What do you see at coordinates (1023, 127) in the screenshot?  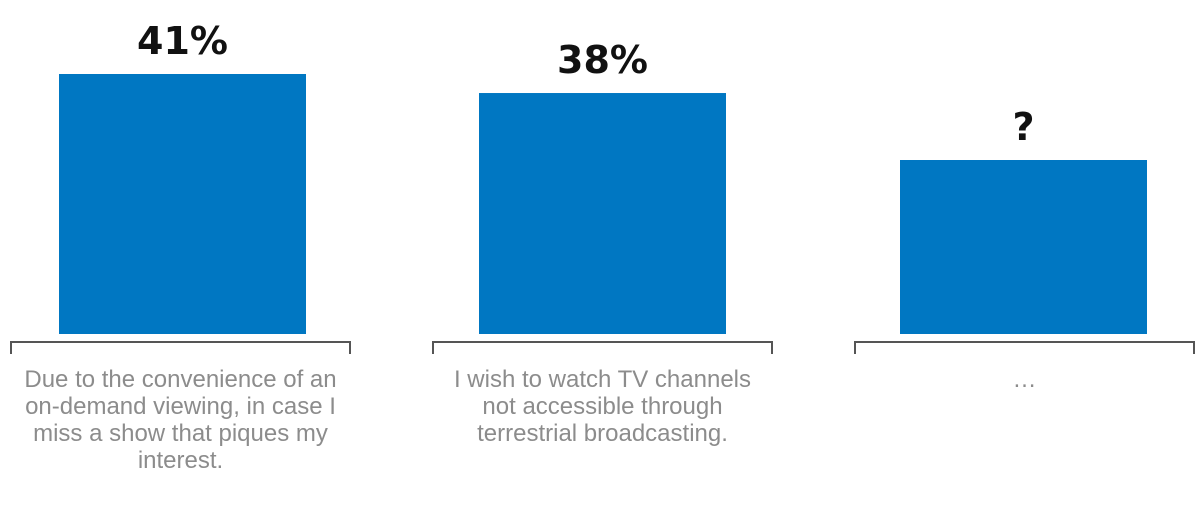 I see `value-label-3: ?` at bounding box center [1023, 127].